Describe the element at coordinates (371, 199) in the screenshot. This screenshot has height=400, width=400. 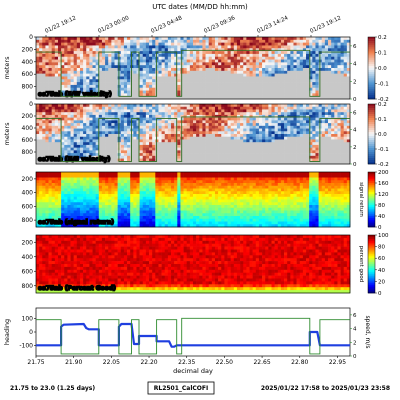
I see `colorbar-frame` at that location.